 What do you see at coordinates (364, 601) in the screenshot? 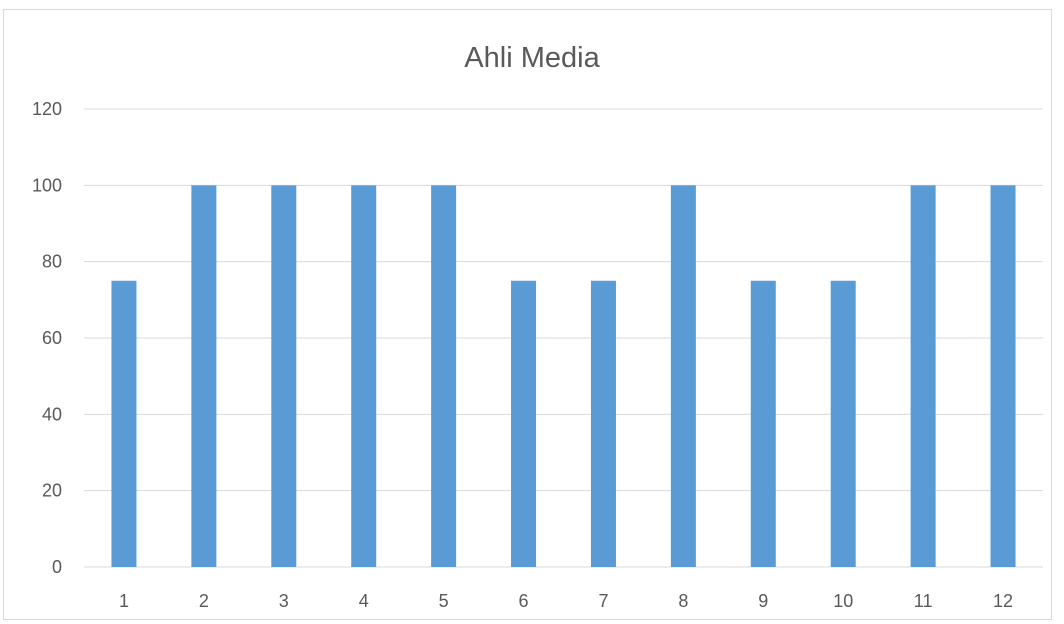
I see `x-tick-label: 4` at bounding box center [364, 601].